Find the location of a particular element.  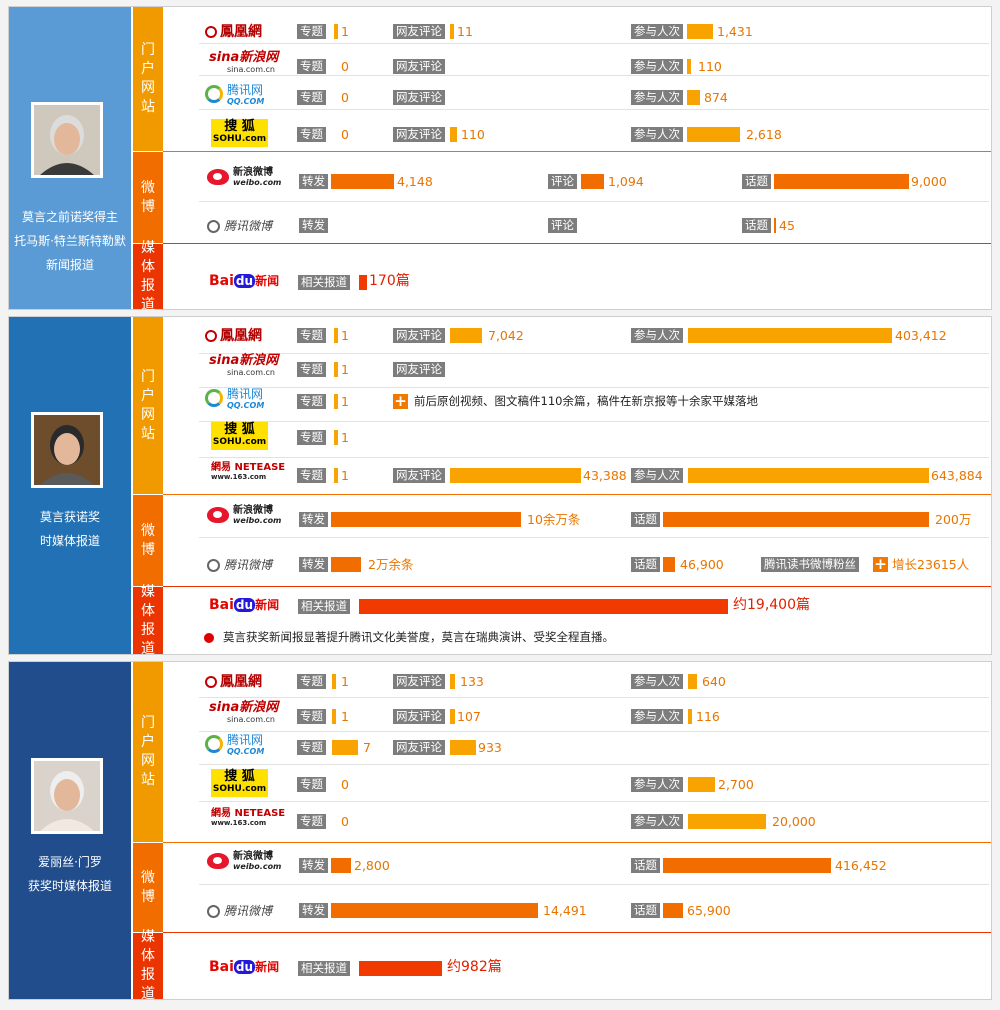

hashtag-value: 9,000 is located at coordinates (929, 181).